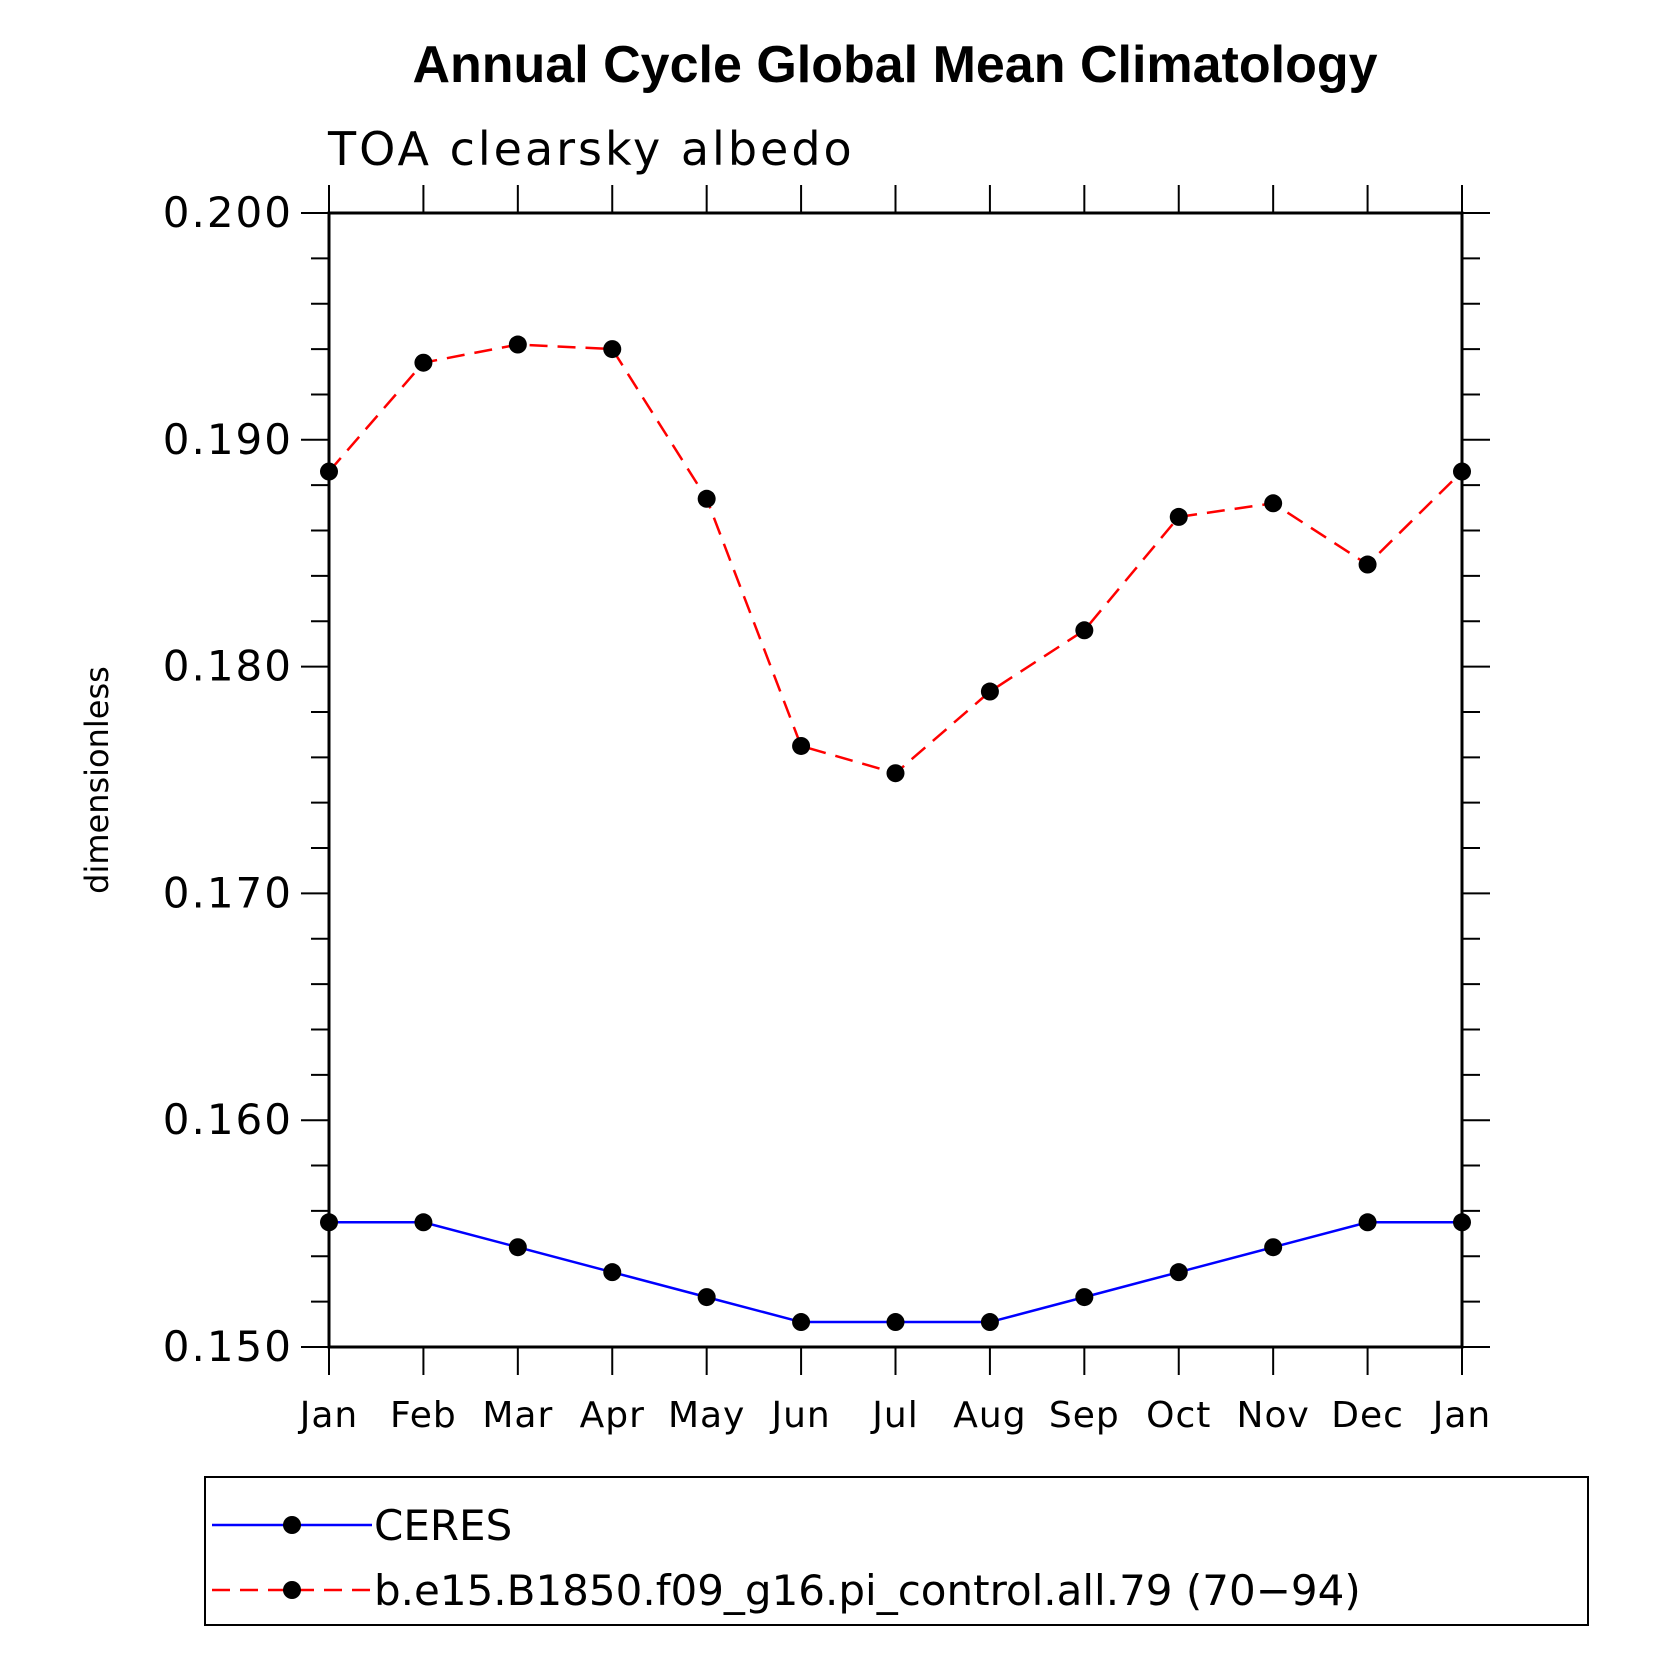  Describe the element at coordinates (228, 439) in the screenshot. I see `y-tick-label: 0.190` at that location.